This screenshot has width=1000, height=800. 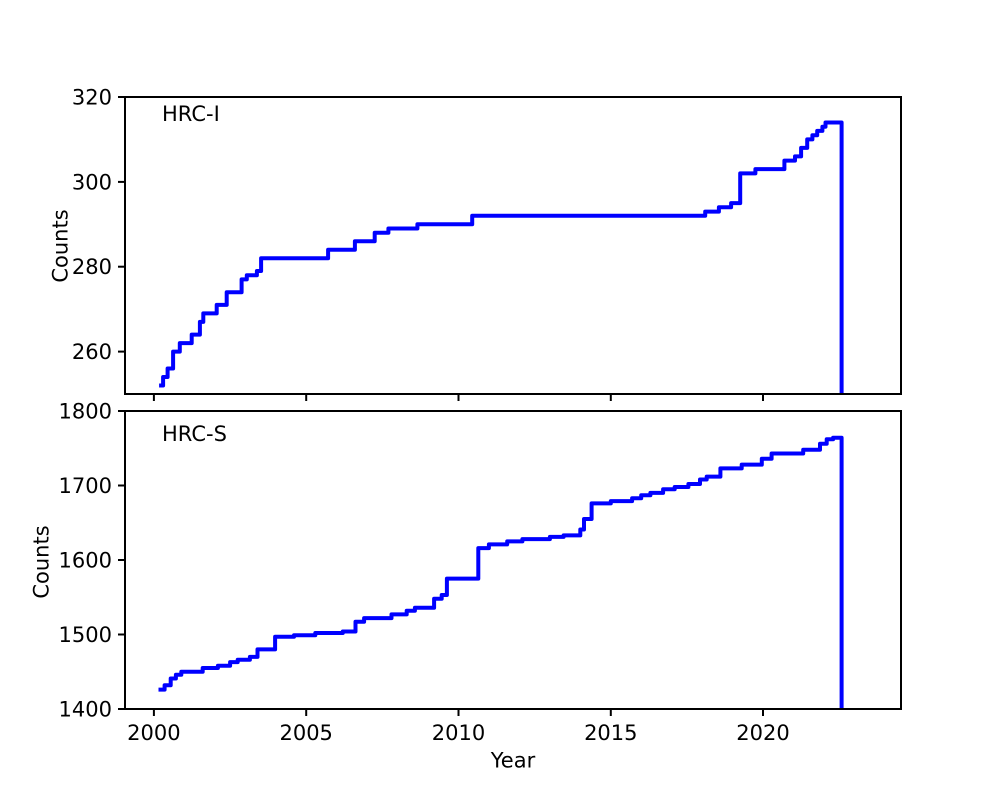 I want to click on hrc-s-x-tick-label: 2000, so click(x=153, y=733).